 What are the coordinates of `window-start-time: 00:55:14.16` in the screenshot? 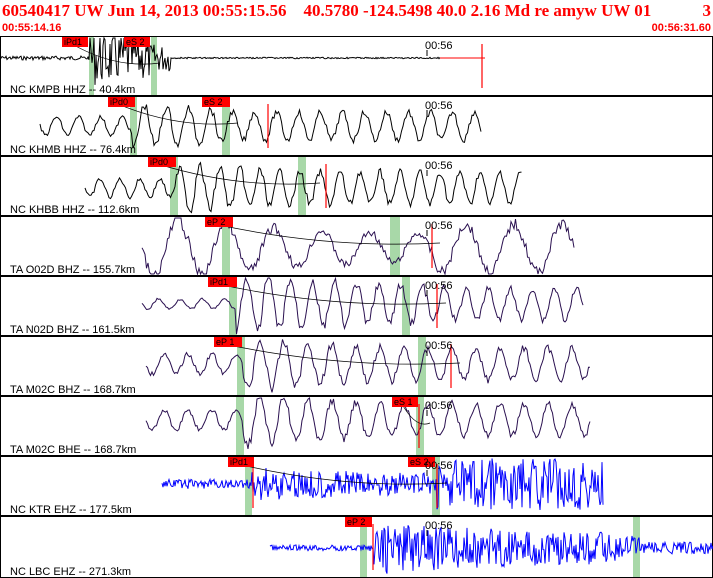 It's located at (32, 28).